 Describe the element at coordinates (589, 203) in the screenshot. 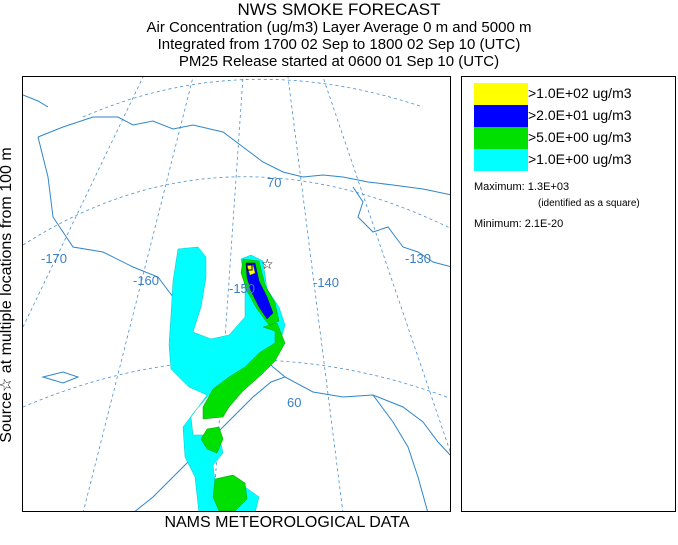

I see `maximum-note: (identified as a square)` at that location.